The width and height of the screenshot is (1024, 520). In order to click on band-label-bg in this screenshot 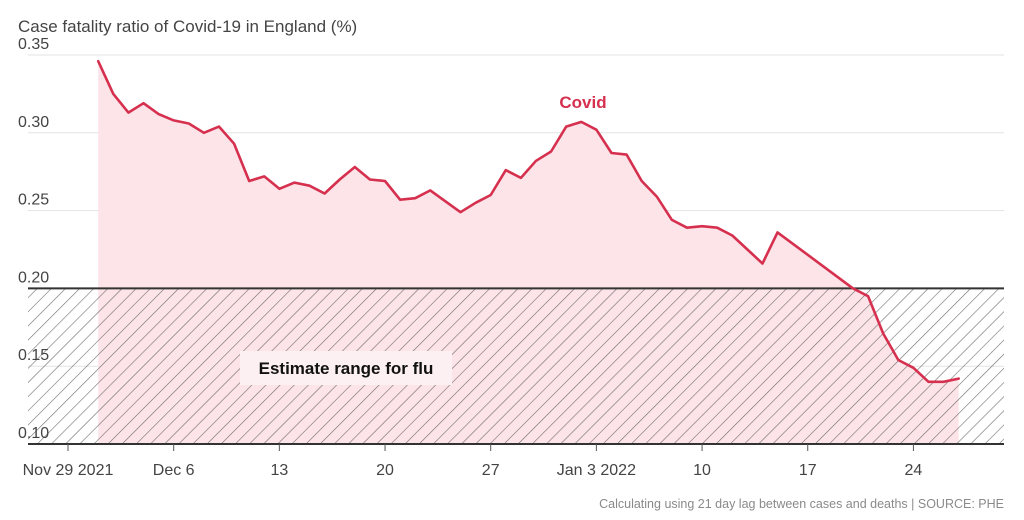, I will do `click(346, 368)`.